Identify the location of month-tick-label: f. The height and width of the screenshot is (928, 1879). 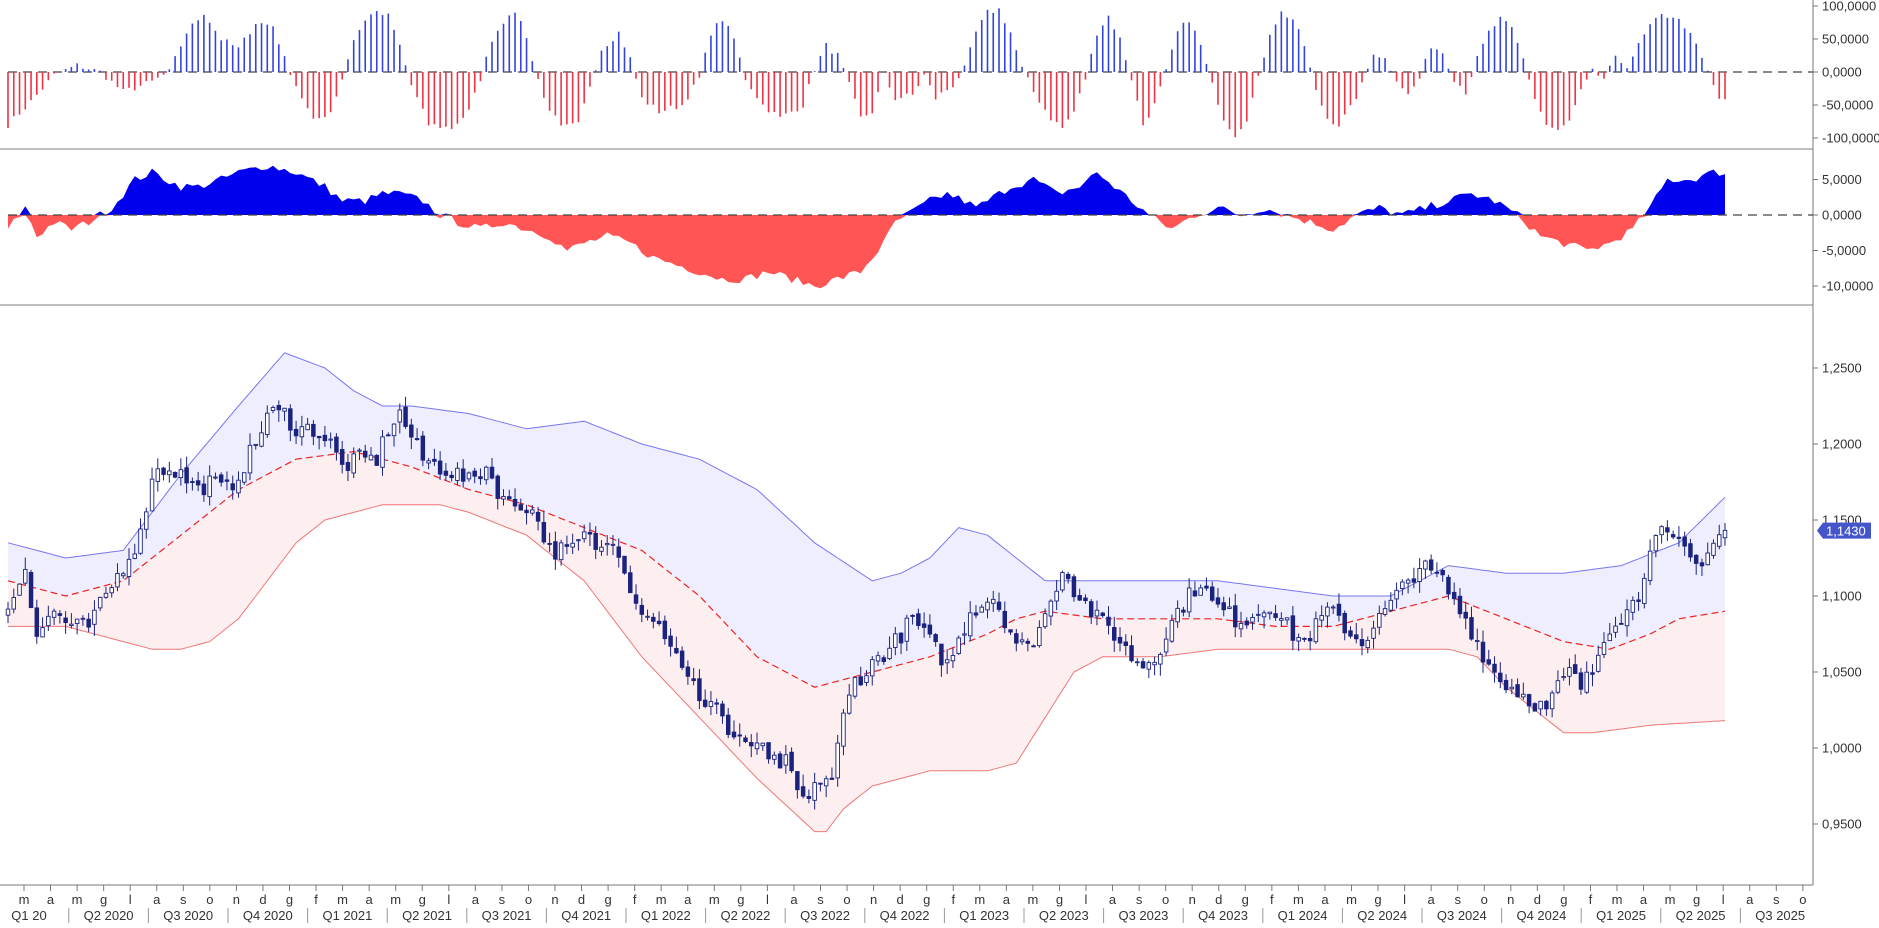
(316, 899).